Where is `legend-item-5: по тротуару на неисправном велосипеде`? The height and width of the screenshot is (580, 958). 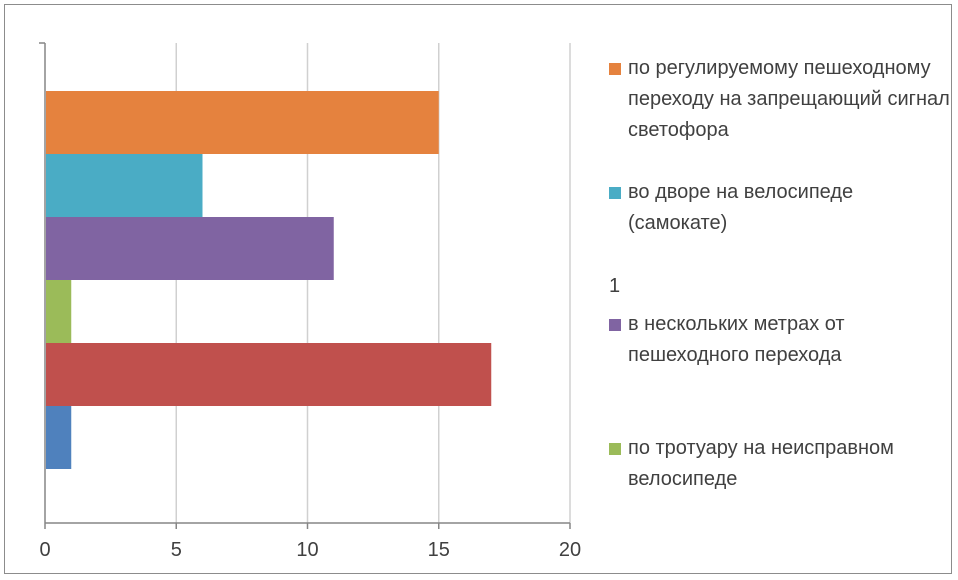 legend-item-5: по тротуару на неисправном велосипеде is located at coordinates (781, 464).